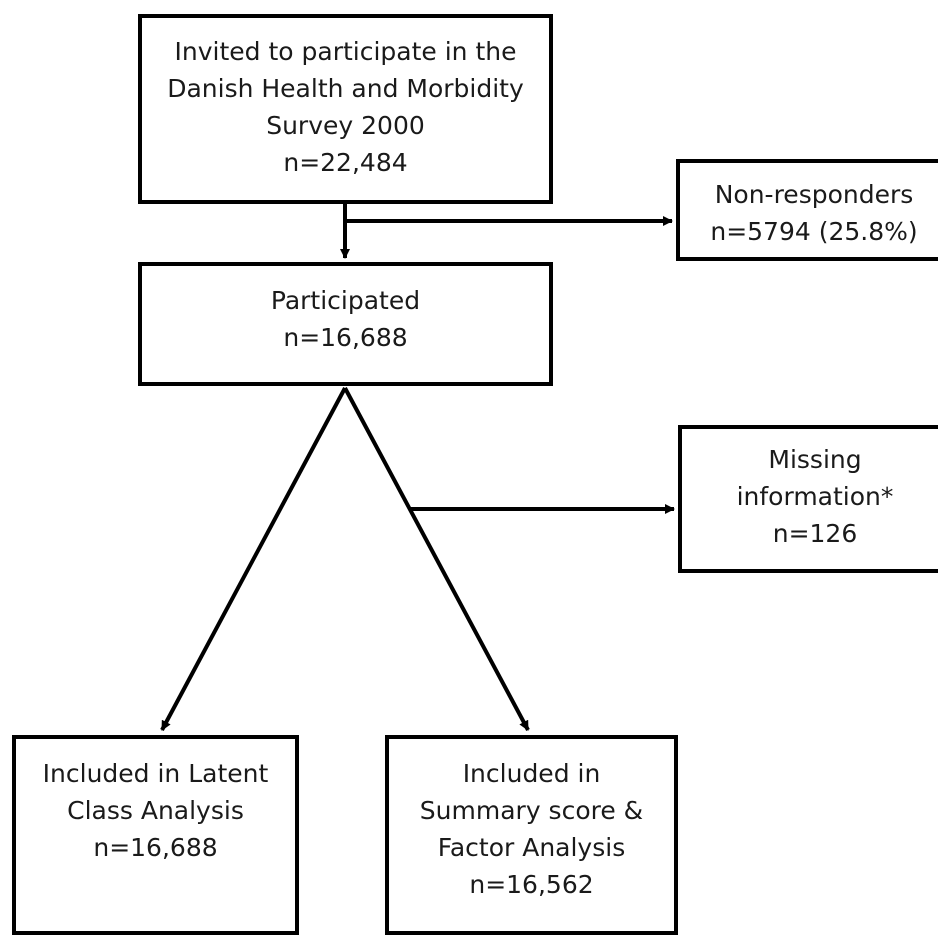 This screenshot has width=938, height=935. Describe the element at coordinates (155, 773) in the screenshot. I see `latent-line-1: Included in Latent` at that location.